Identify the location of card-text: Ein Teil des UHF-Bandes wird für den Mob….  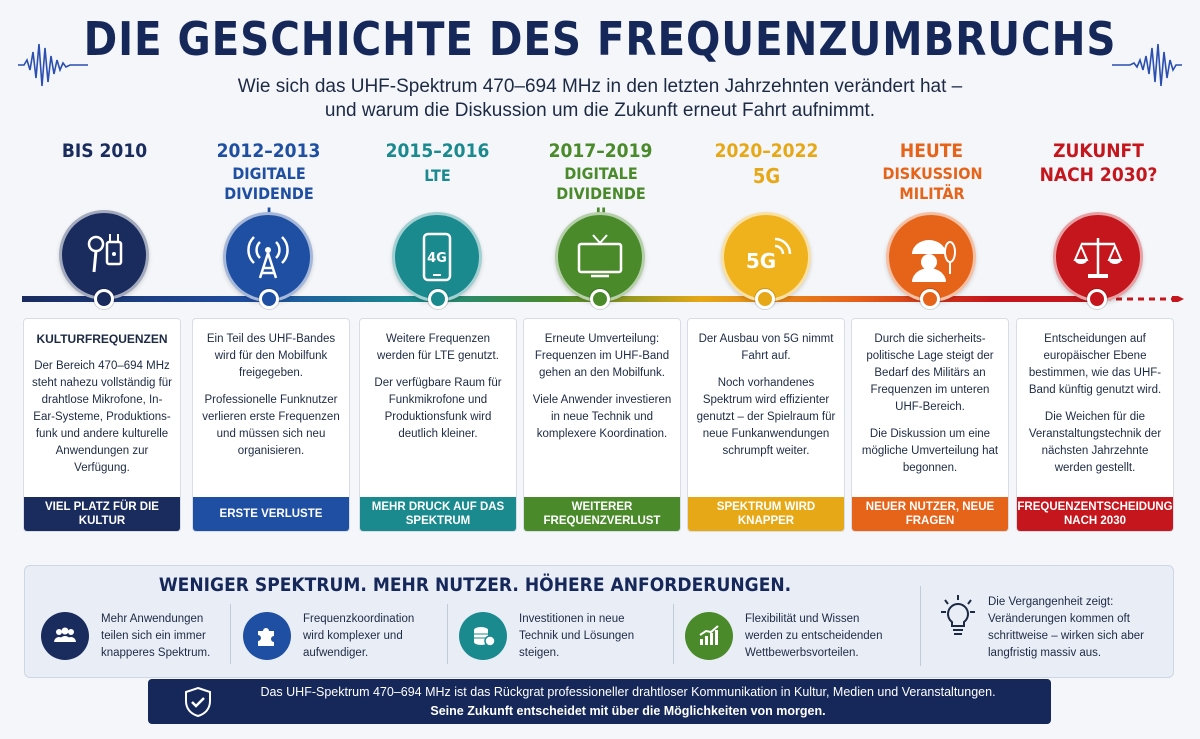
(271, 356).